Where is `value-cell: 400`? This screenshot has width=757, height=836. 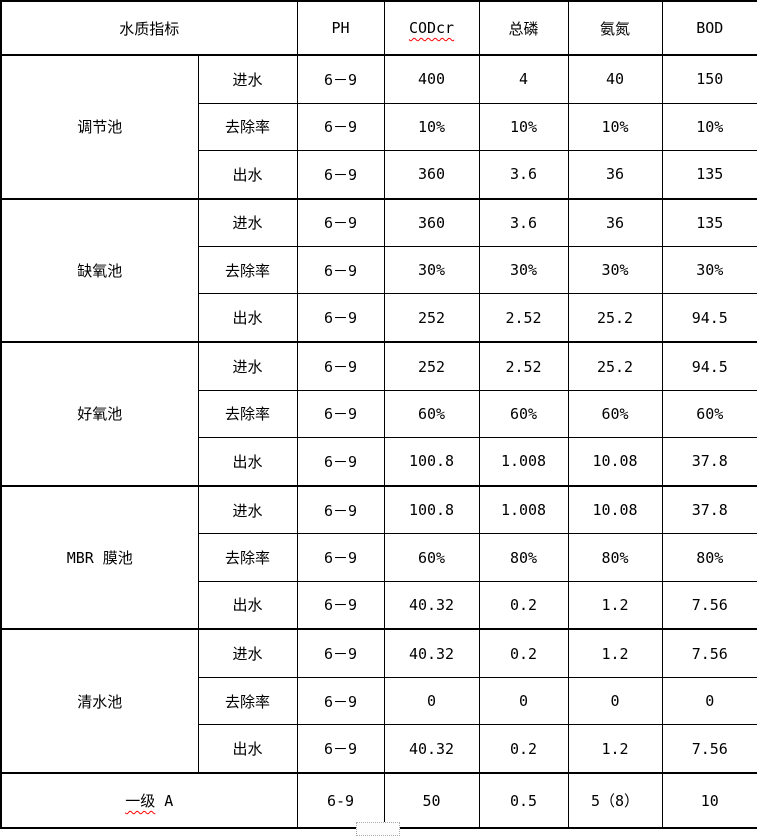
value-cell: 400 is located at coordinates (431, 78).